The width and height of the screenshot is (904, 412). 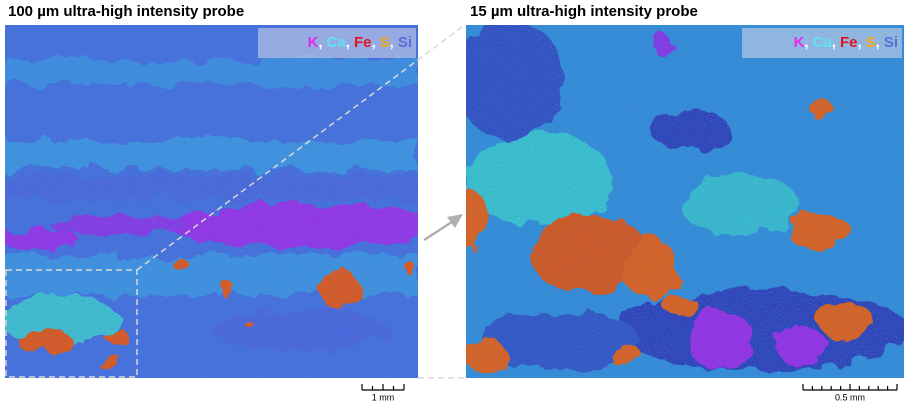 What do you see at coordinates (850, 397) in the screenshot?
I see `scale-label: 0.5 mm` at bounding box center [850, 397].